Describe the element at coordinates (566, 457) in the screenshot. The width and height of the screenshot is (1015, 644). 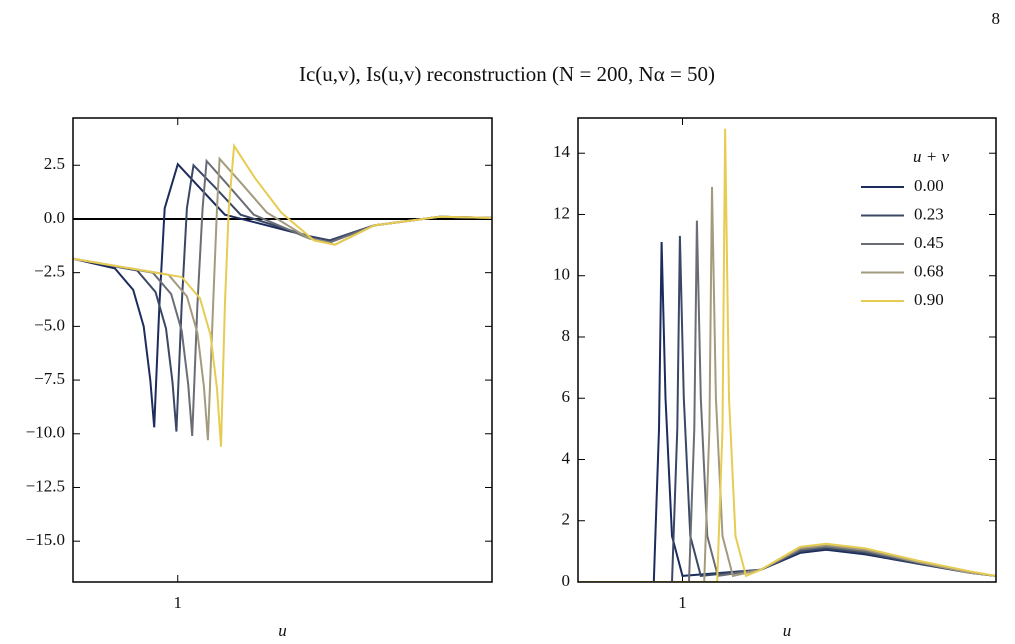
I see `y-tick-label: 4` at that location.